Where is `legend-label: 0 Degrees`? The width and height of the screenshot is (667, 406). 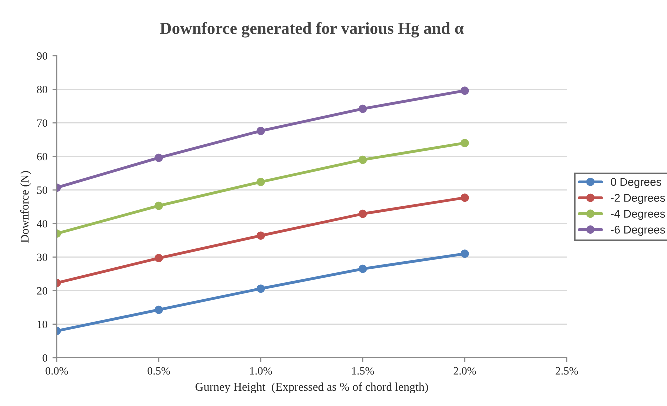
legend-label: 0 Degrees is located at coordinates (636, 183).